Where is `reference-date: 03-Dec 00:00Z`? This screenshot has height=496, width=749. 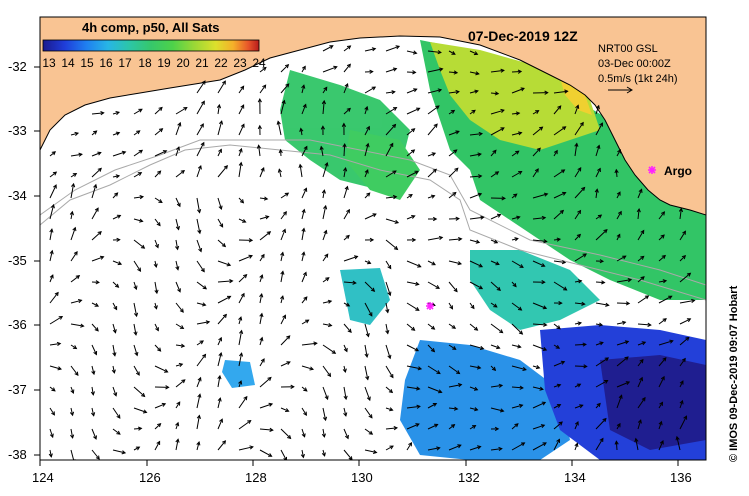 reference-date: 03-Dec 00:00Z is located at coordinates (634, 64).